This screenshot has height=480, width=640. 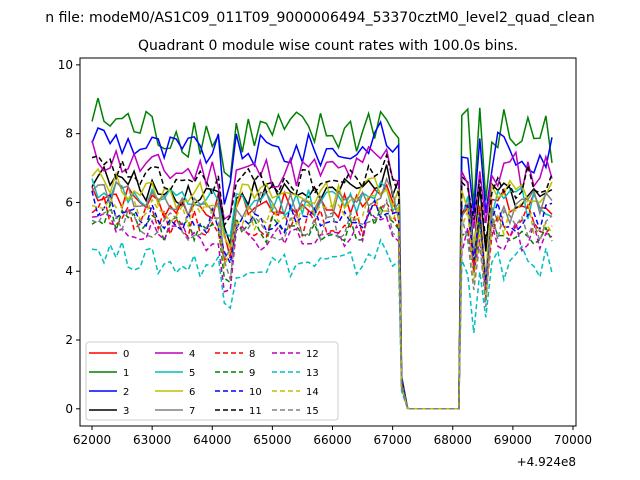 I want to click on legend-label-8: 8, so click(x=252, y=354).